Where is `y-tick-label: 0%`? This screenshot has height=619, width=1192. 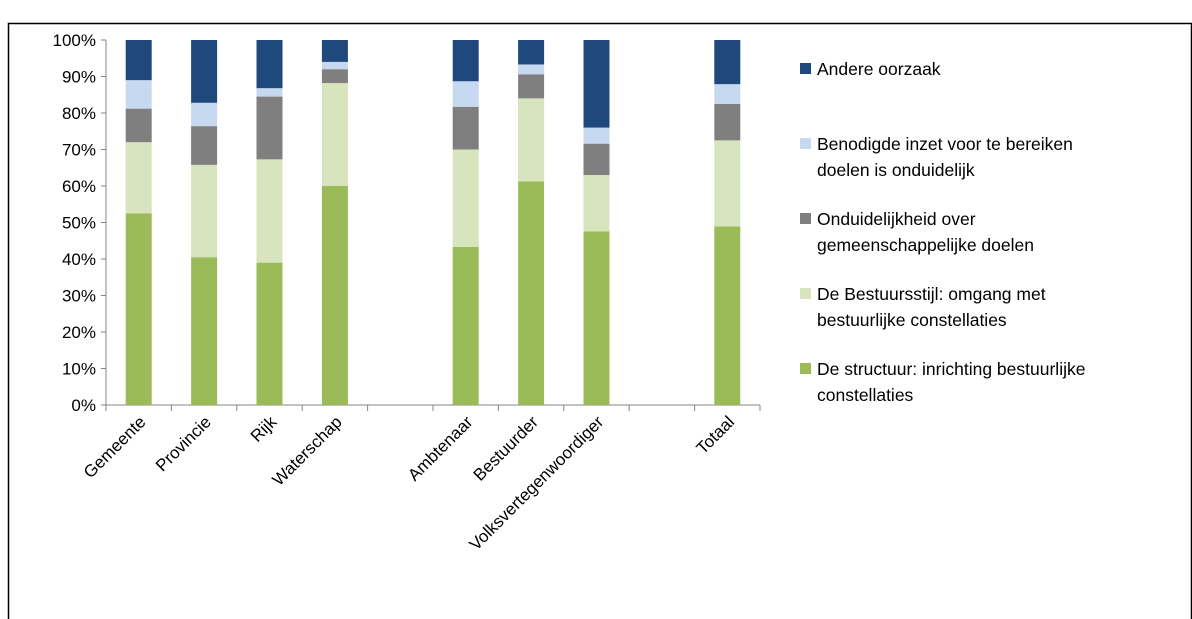
y-tick-label: 0% is located at coordinates (83, 405).